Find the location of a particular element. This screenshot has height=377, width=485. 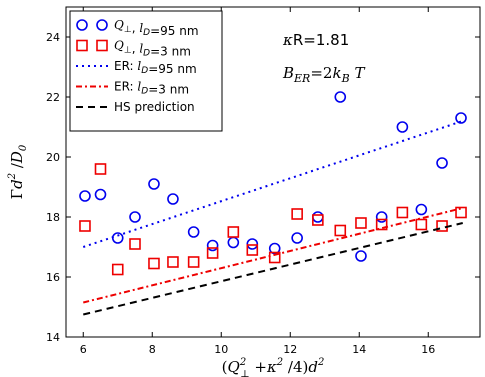

annotation-kappa-r: κR=1.81 is located at coordinates (315, 40).